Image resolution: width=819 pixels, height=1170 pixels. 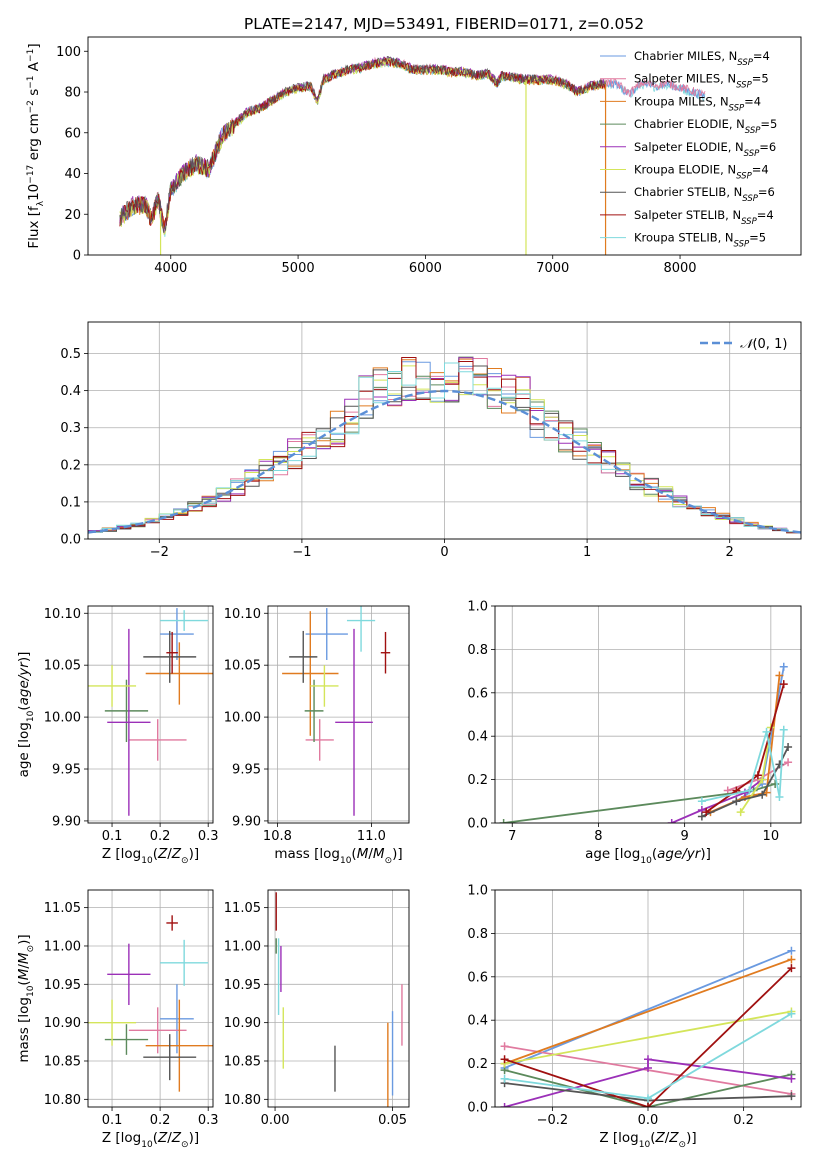 What do you see at coordinates (362, 144) in the screenshot?
I see `spectrum-line-chabrier-stelib` at bounding box center [362, 144].